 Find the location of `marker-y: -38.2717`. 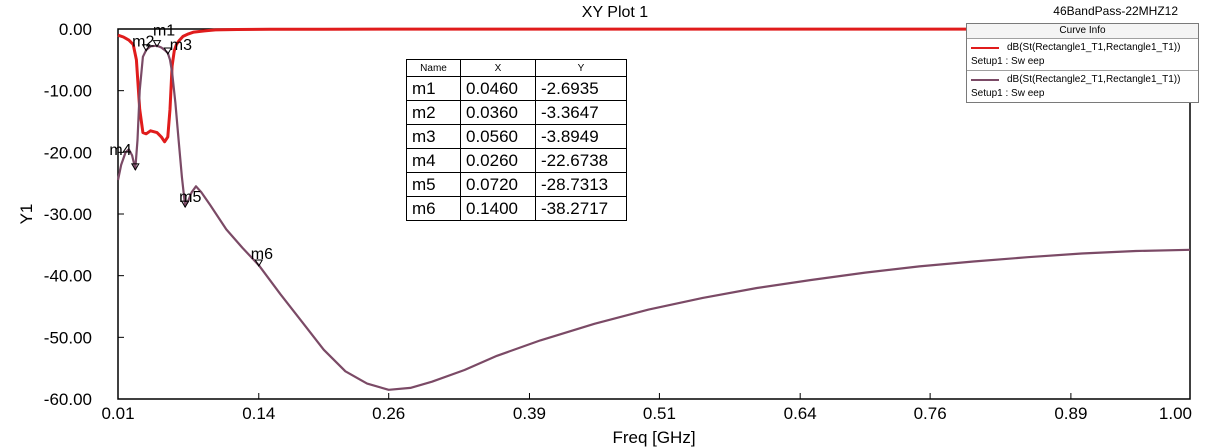

marker-y: -38.2717 is located at coordinates (581, 208).